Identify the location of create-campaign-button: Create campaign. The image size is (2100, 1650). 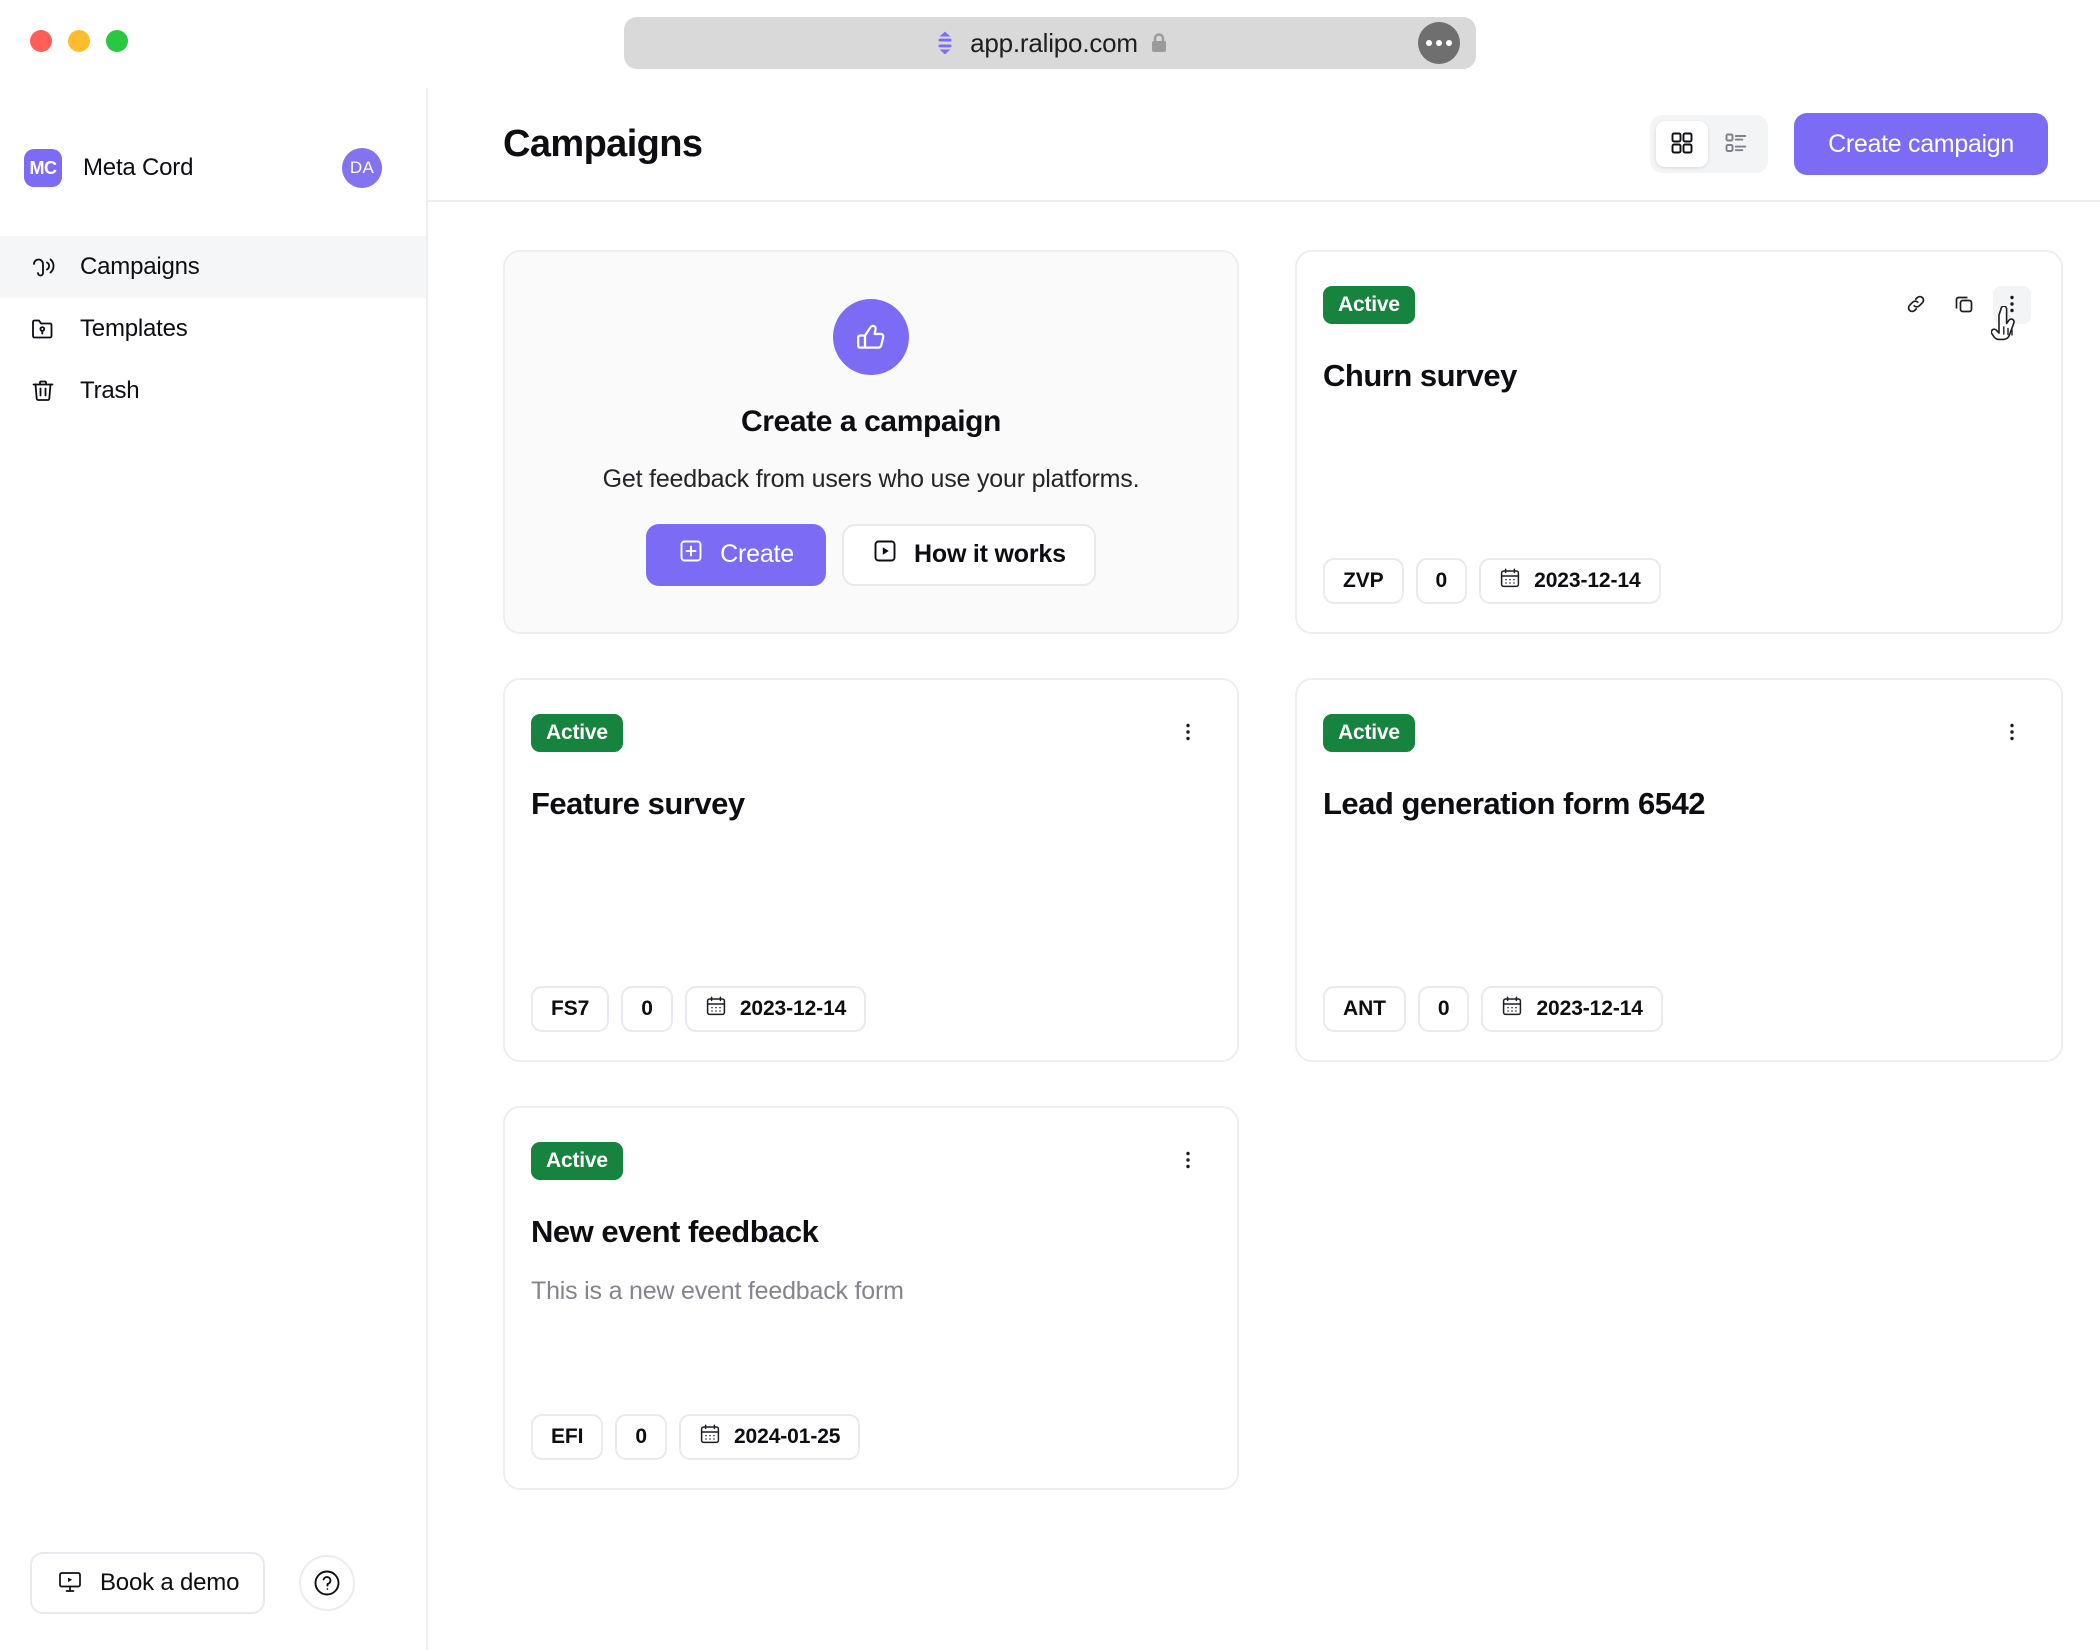
(1921, 144).